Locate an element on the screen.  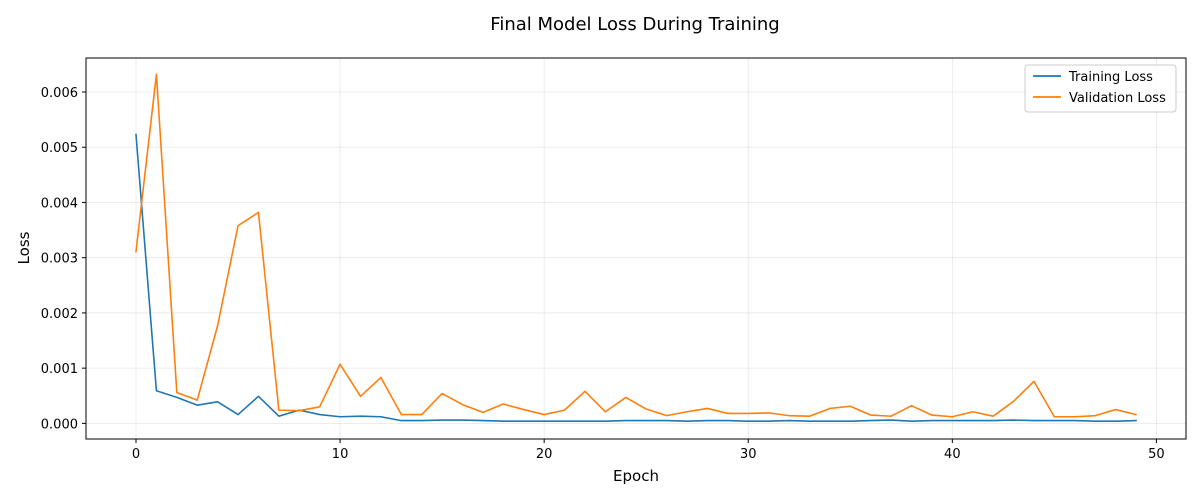
legend-label-validation: Validation Loss is located at coordinates (1117, 98).